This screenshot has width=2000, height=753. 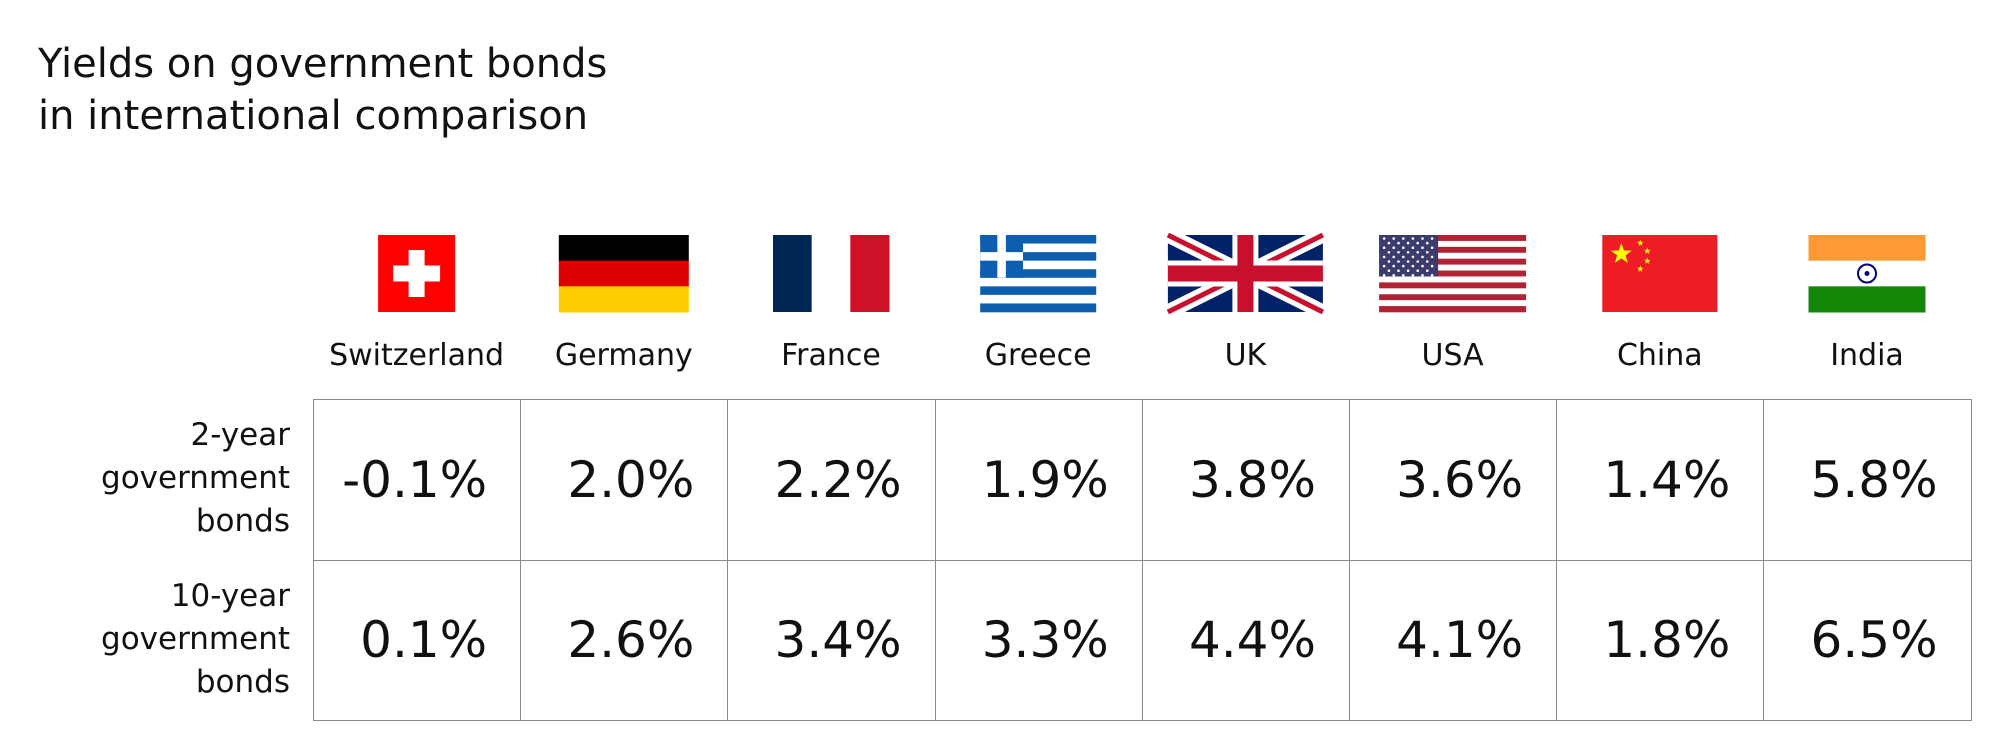 I want to click on column-header: Switzerland, so click(x=417, y=355).